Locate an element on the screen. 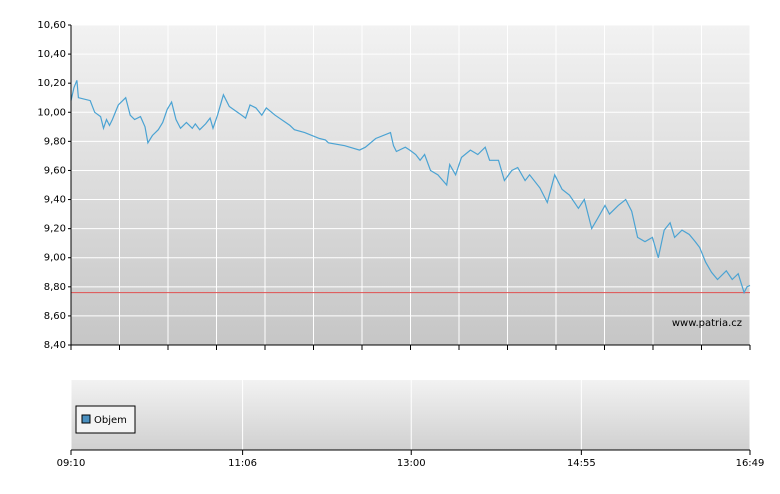 The width and height of the screenshot is (780, 494). x-tick-label: 11:06 is located at coordinates (242, 463).